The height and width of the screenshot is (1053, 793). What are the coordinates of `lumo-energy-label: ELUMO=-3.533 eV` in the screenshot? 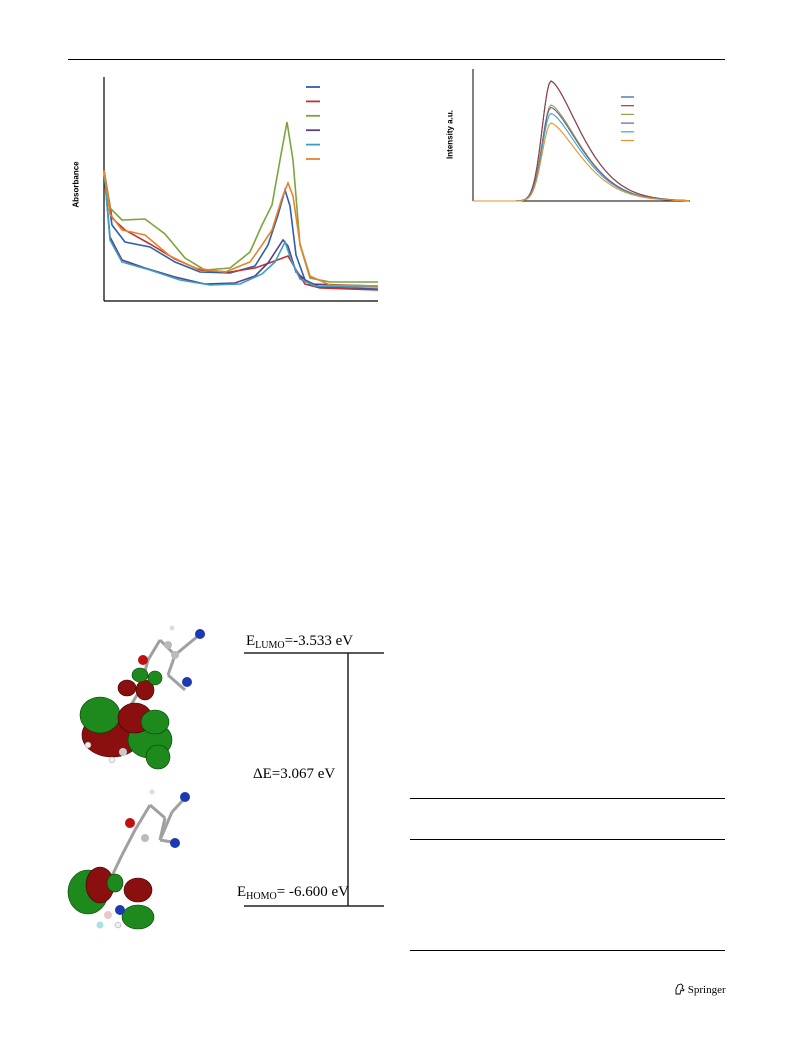 It's located at (300, 642).